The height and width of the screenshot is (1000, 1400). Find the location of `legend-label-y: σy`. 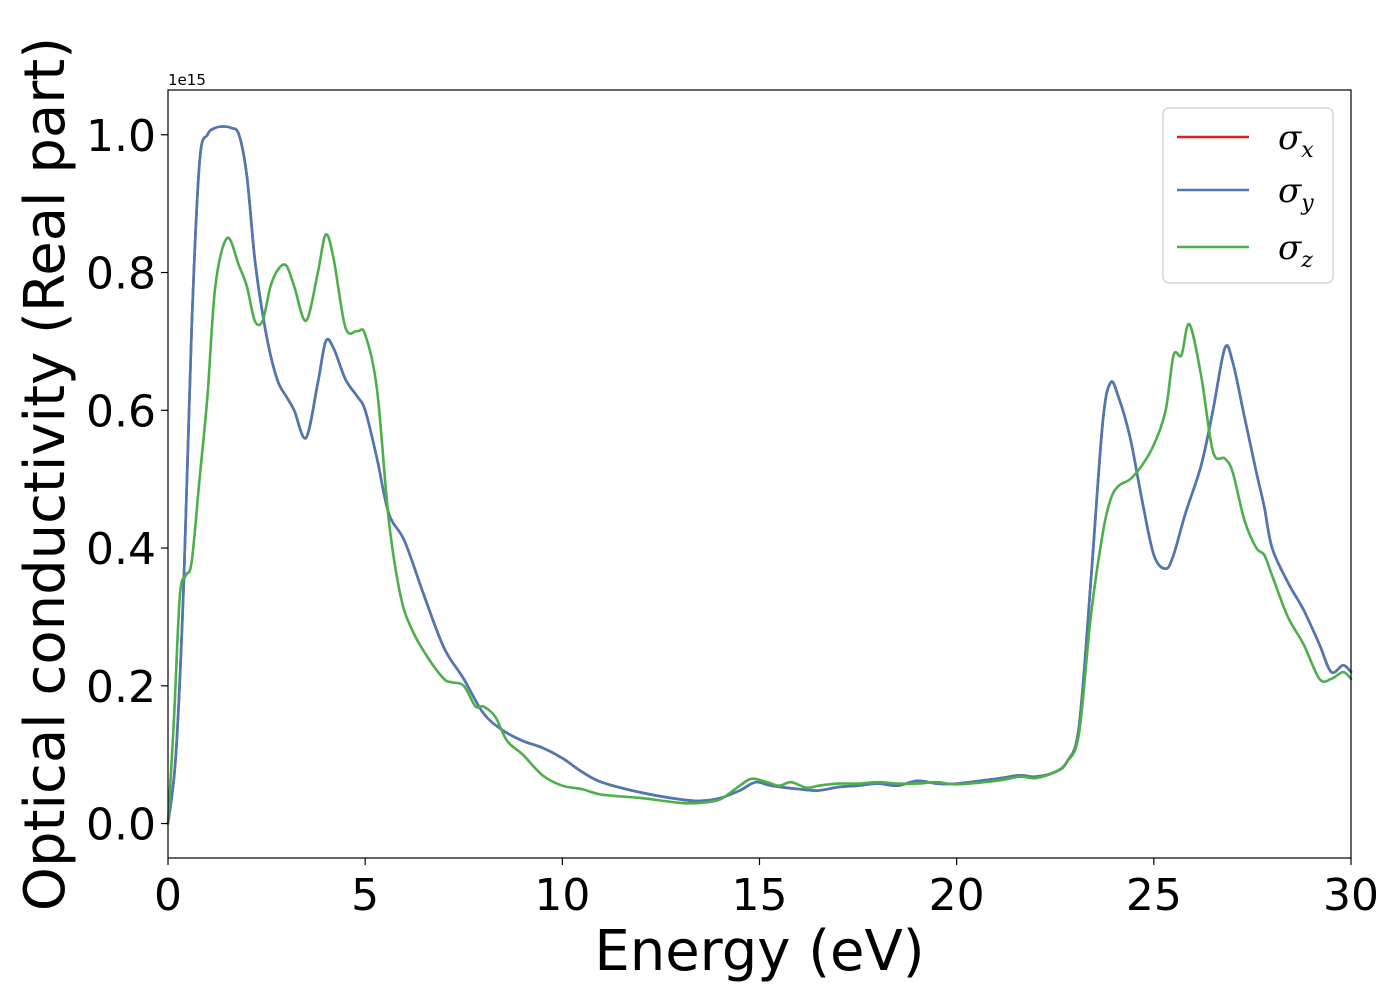

legend-label-y: σy is located at coordinates (1296, 193).